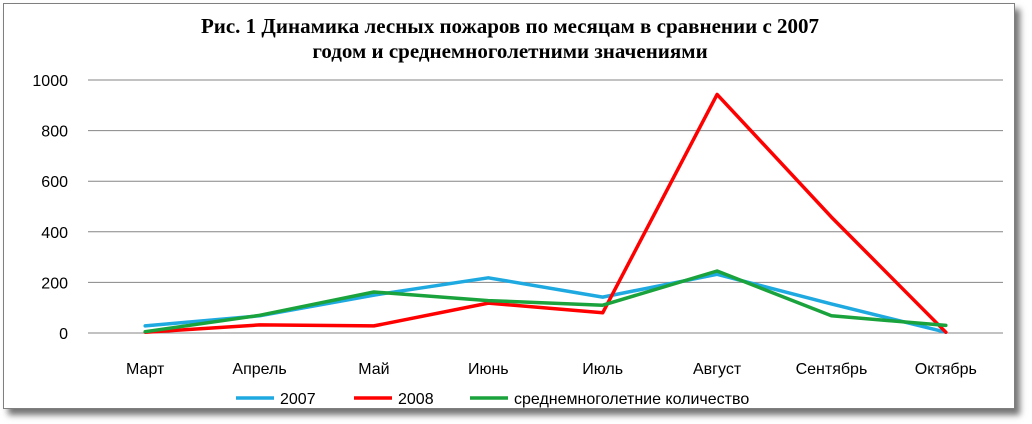 Image resolution: width=1032 pixels, height=424 pixels. I want to click on y-tick-label: 600, so click(54, 182).